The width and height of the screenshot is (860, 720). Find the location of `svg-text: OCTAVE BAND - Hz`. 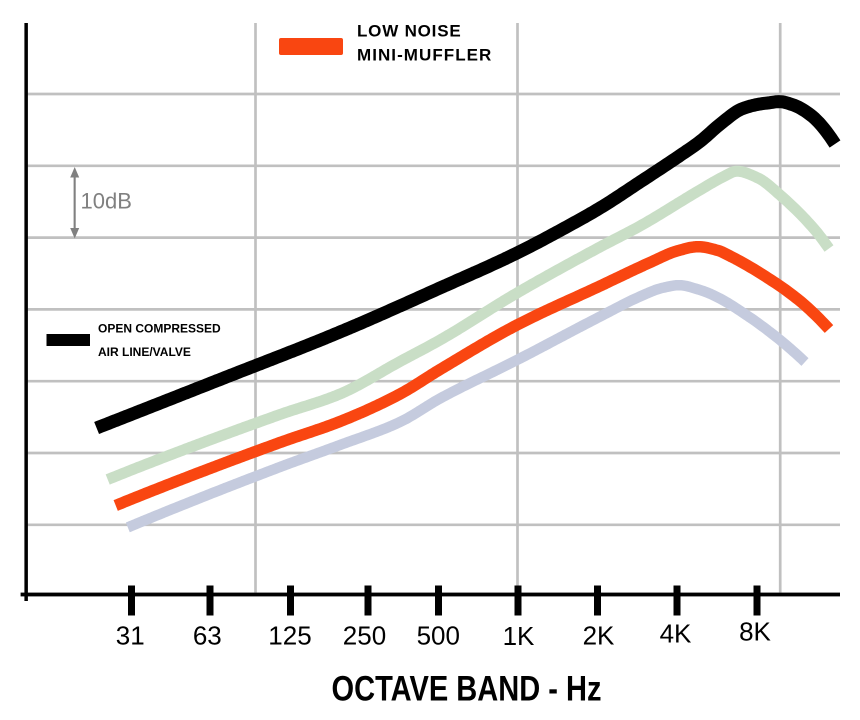

svg-text: OCTAVE BAND - Hz is located at coordinates (467, 688).